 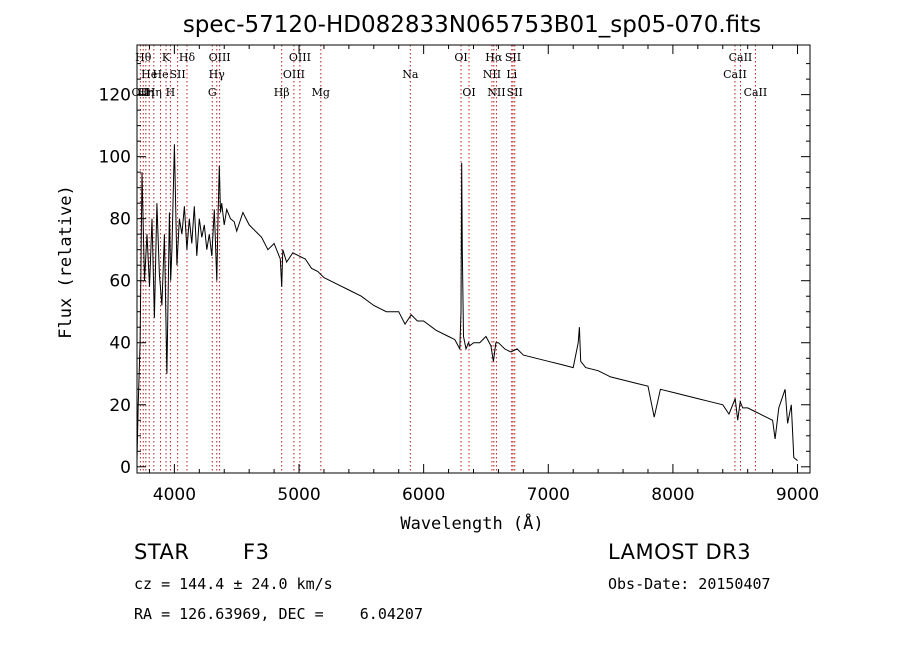 What do you see at coordinates (233, 584) in the screenshot?
I see `redshift-text: cz = 144.4 ± 24.0 km/s` at bounding box center [233, 584].